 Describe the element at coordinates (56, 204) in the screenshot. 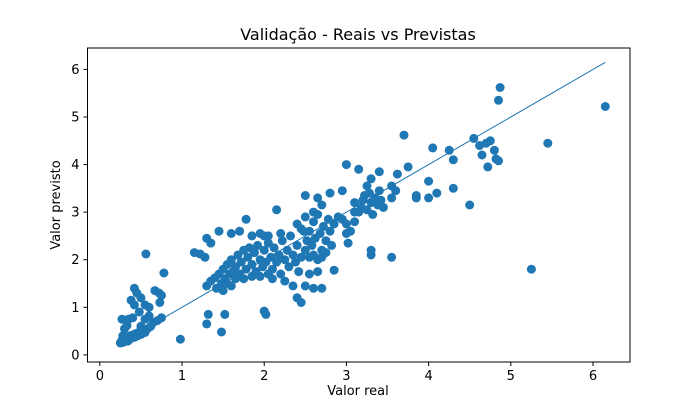

I see `y-axis-label: Valor previsto` at that location.